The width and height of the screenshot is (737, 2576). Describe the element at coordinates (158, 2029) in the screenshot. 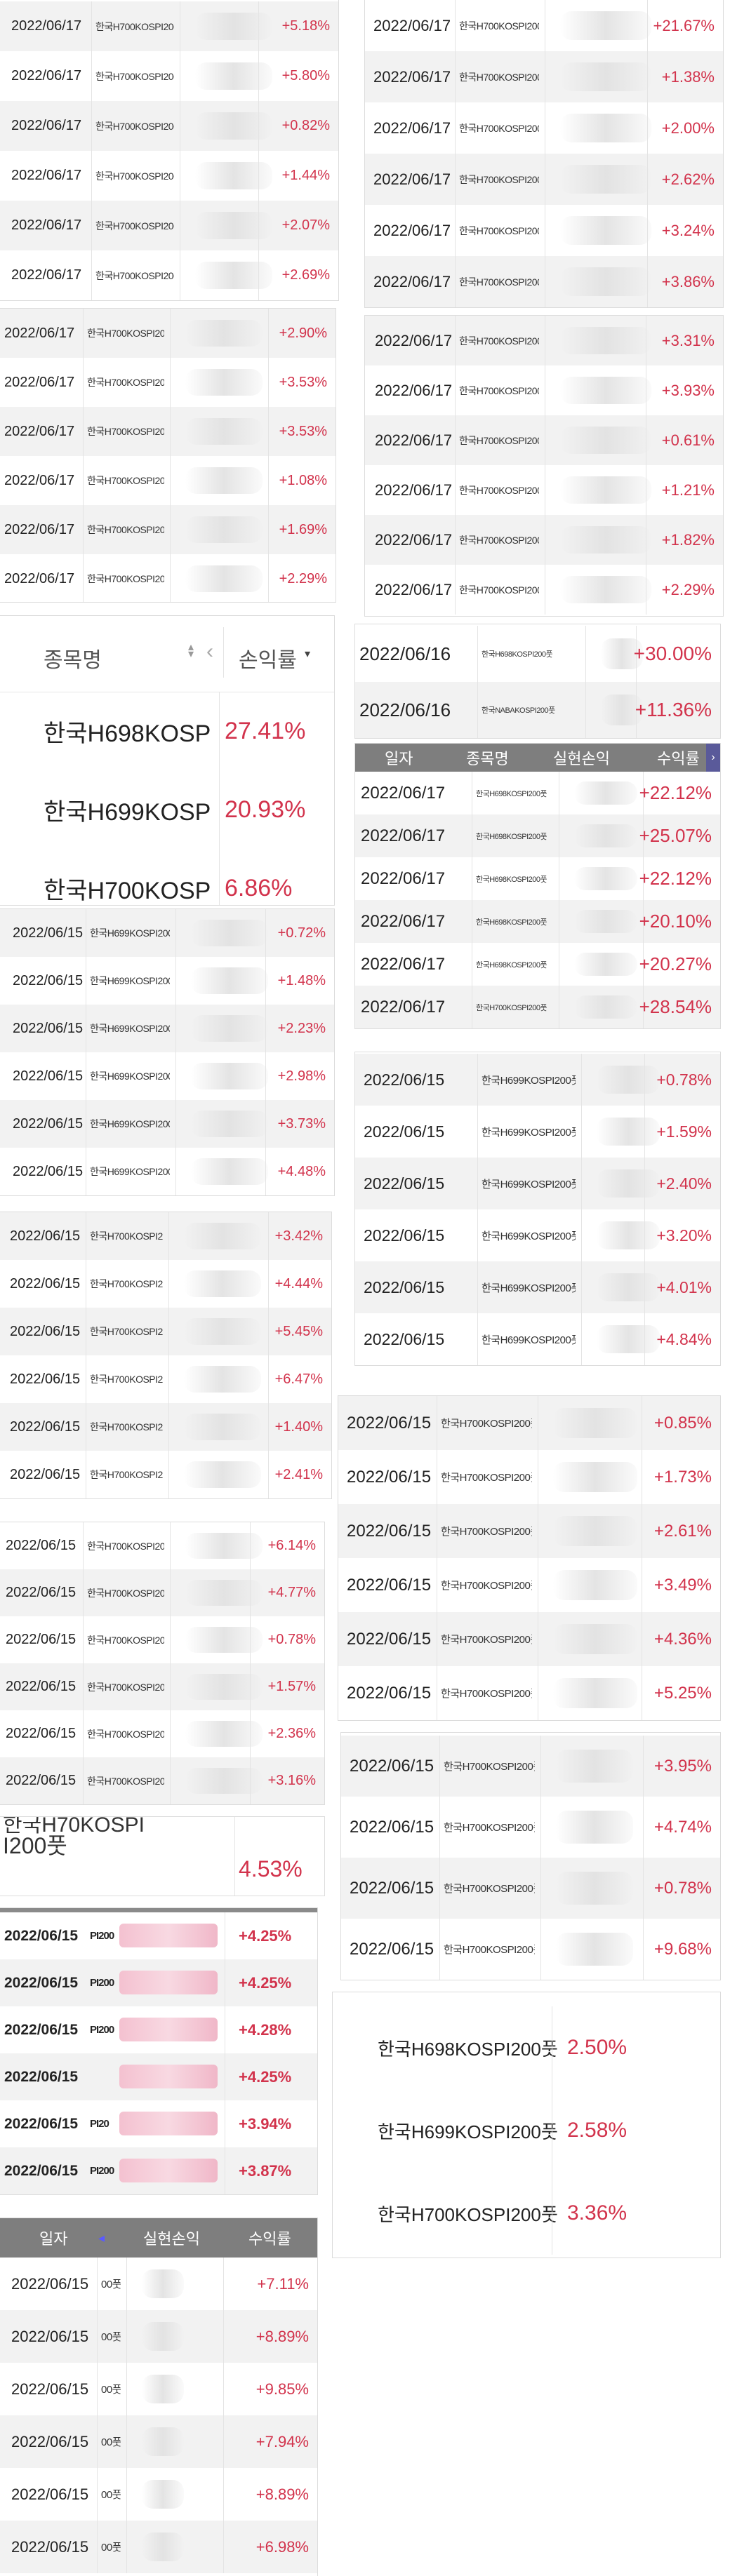

I see `table-row: 2022/06/15 PI200 +4.28%` at that location.